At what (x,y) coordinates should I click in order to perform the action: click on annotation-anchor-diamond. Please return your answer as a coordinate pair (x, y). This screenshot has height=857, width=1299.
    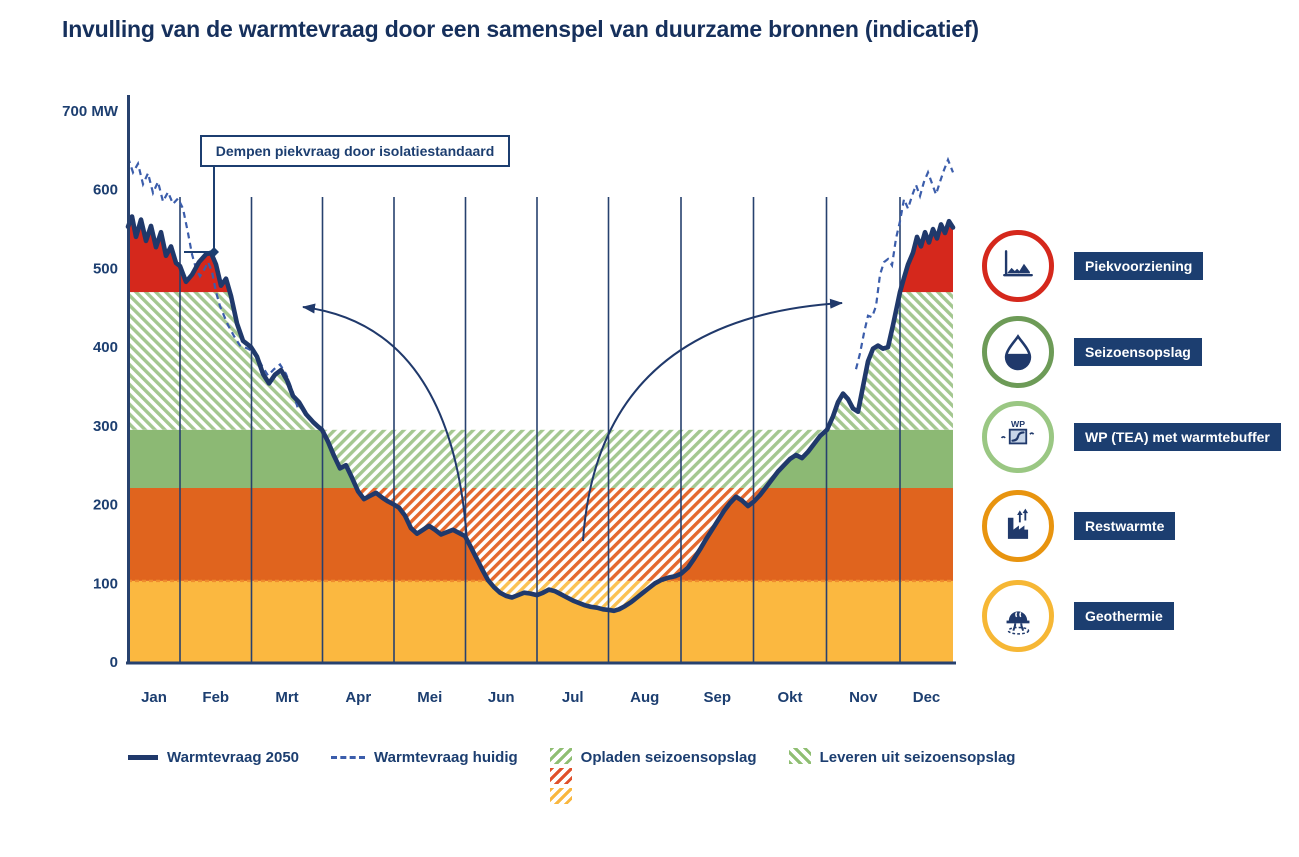
    Looking at the image, I should click on (214, 252).